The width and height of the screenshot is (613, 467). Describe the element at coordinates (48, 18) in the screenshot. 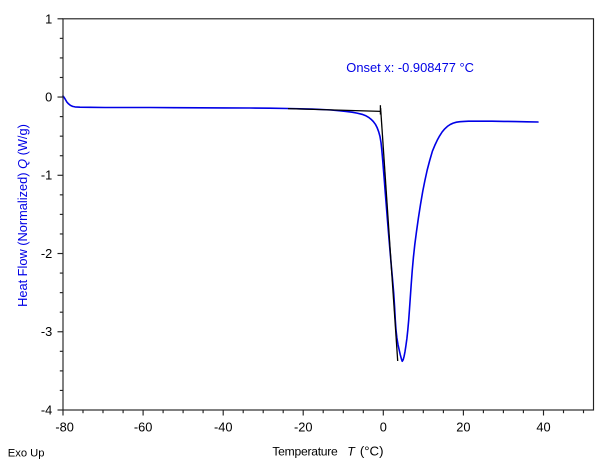

I see `svg-text: 1` at that location.